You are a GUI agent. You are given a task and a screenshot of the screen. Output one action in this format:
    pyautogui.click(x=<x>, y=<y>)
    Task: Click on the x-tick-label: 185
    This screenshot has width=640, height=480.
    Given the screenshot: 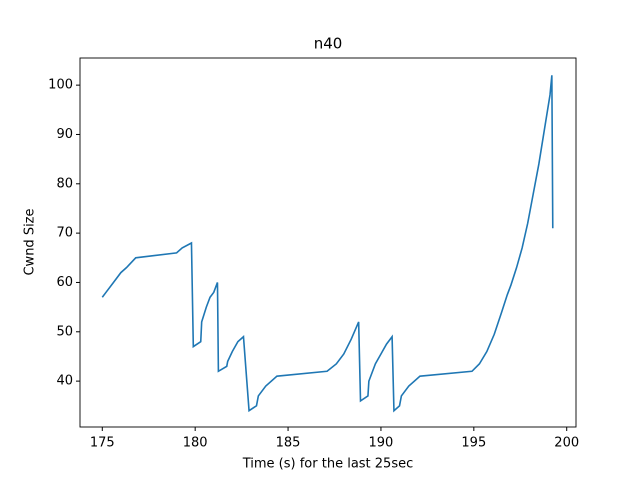 What is the action you would take?
    pyautogui.click(x=288, y=443)
    